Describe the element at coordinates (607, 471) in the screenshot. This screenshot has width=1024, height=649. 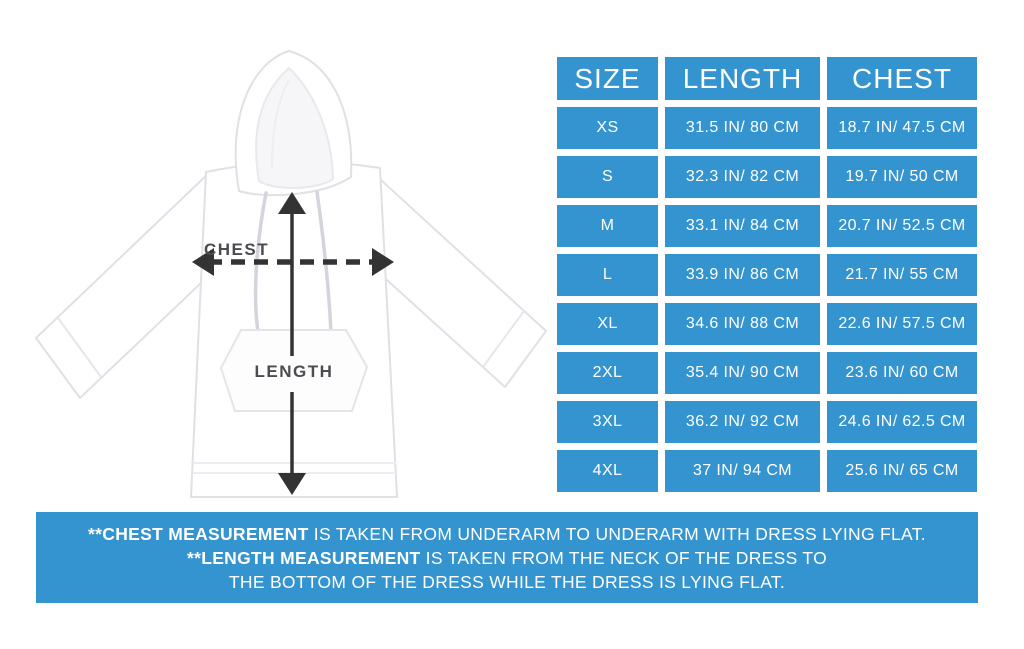
I see `cell-size: 4XL` at that location.